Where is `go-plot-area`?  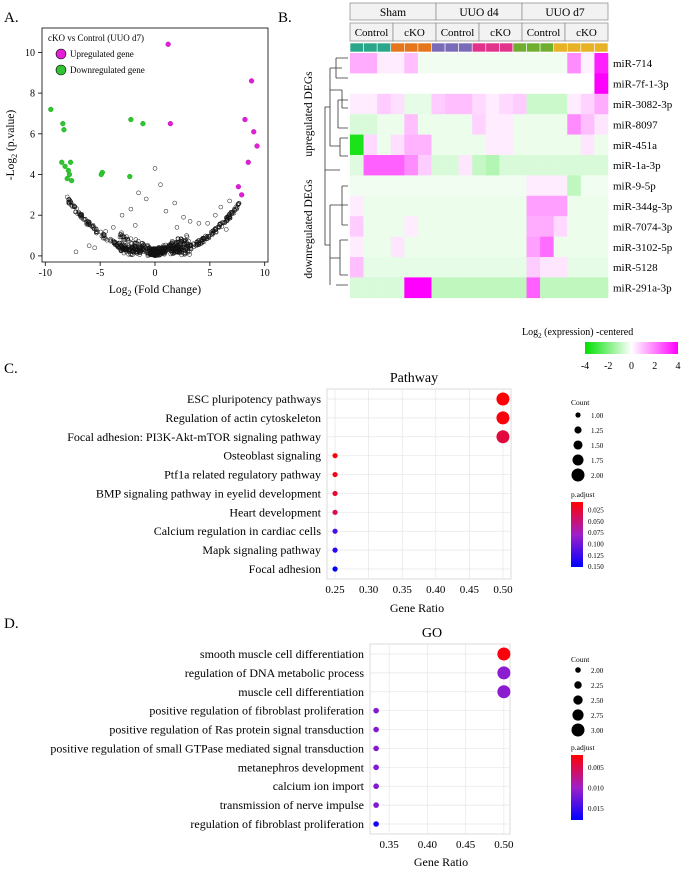
go-plot-area is located at coordinates (440, 739).